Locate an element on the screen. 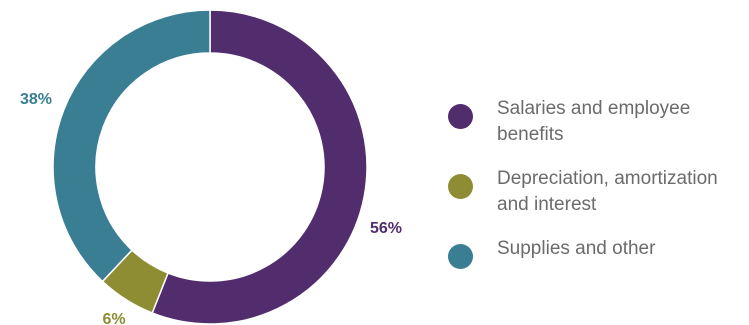 The image size is (749, 325). legend-label: Depreciation, amortization and interest is located at coordinates (607, 191).